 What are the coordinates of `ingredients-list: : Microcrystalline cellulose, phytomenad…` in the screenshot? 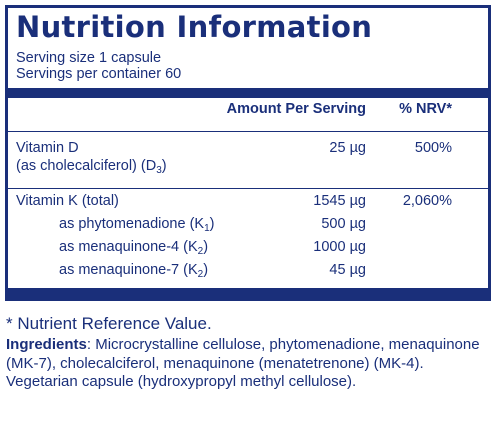 It's located at (243, 363).